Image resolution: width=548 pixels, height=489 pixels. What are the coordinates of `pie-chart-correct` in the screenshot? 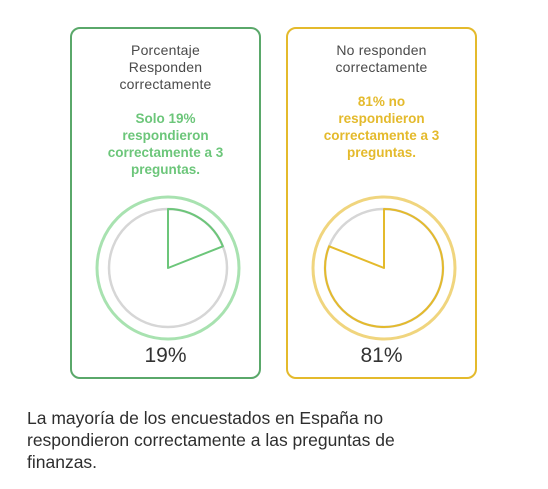 It's located at (168, 268).